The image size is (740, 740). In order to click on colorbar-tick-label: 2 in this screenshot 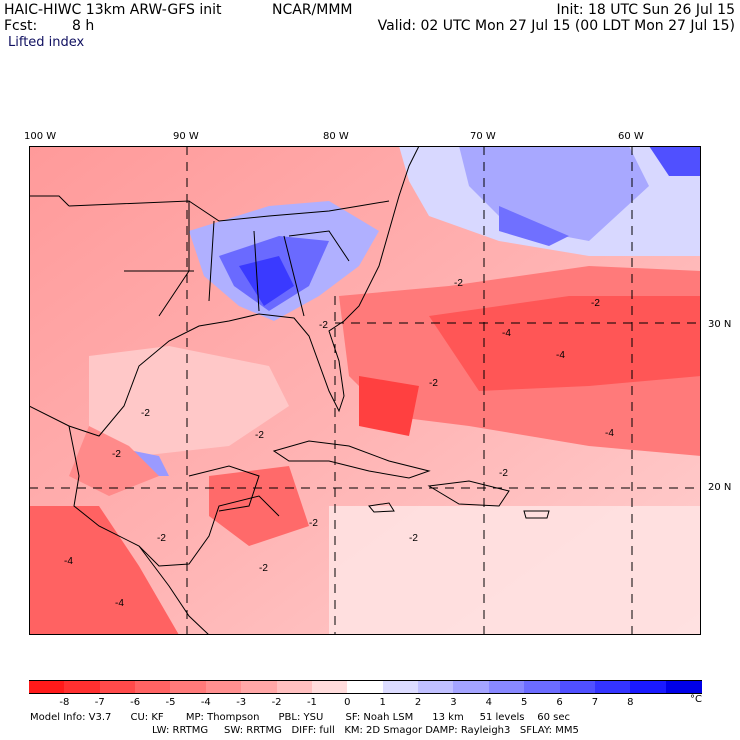, I will do `click(418, 702)`.